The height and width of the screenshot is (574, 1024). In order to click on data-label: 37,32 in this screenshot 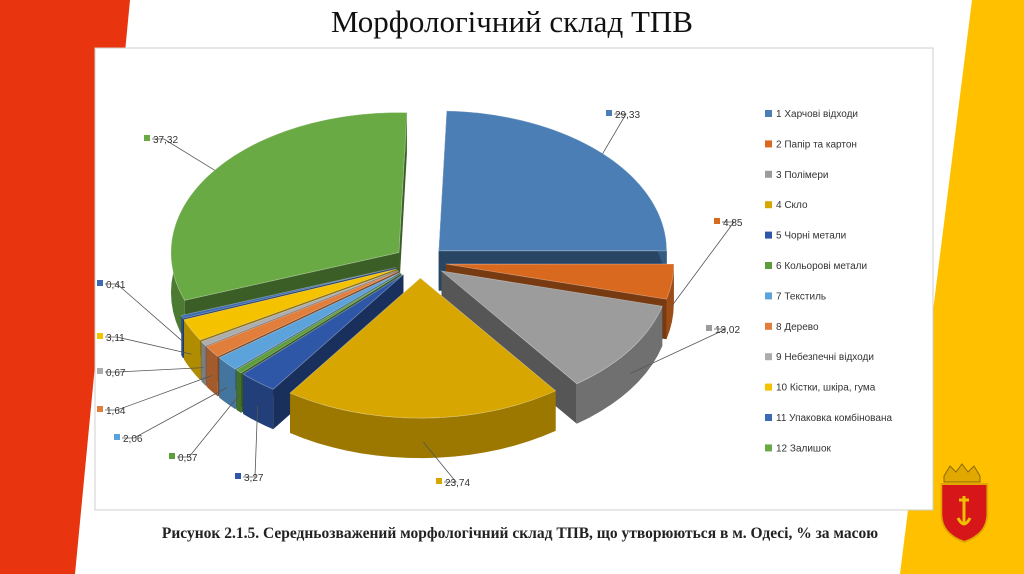, I will do `click(179, 153)`.